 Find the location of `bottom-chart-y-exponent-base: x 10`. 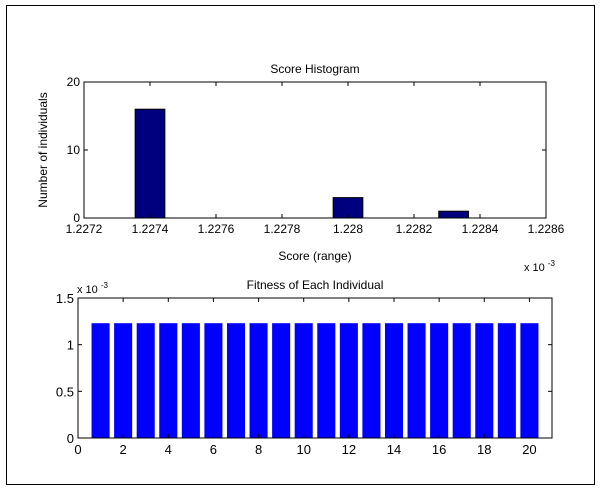

bottom-chart-y-exponent-base: x 10 is located at coordinates (87, 290).